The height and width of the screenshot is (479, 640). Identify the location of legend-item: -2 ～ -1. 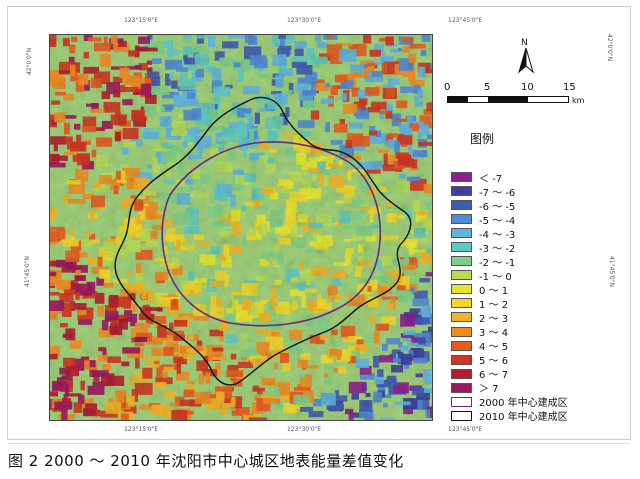
(509, 261).